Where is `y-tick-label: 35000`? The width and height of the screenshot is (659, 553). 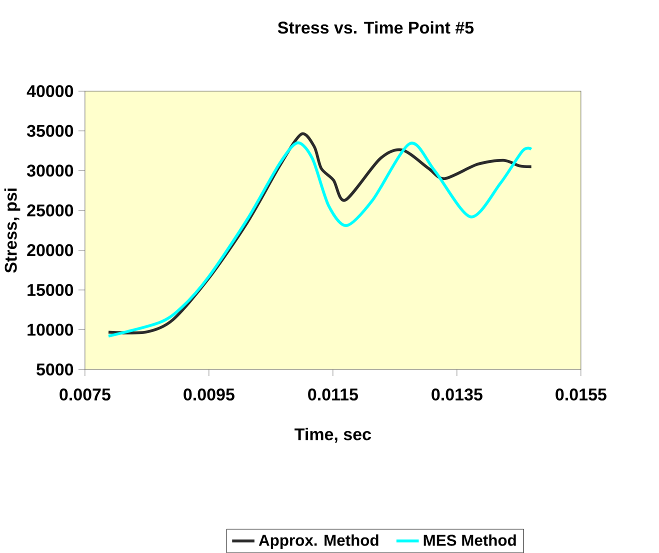
y-tick-label: 35000 is located at coordinates (50, 130).